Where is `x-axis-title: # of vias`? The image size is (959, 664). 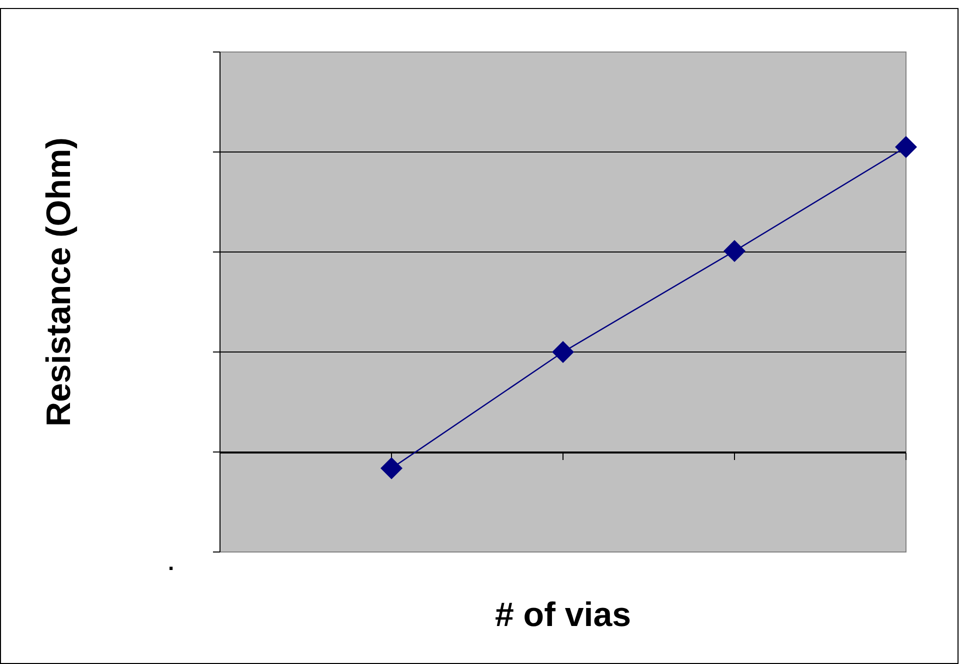
x-axis-title: # of vias is located at coordinates (563, 615).